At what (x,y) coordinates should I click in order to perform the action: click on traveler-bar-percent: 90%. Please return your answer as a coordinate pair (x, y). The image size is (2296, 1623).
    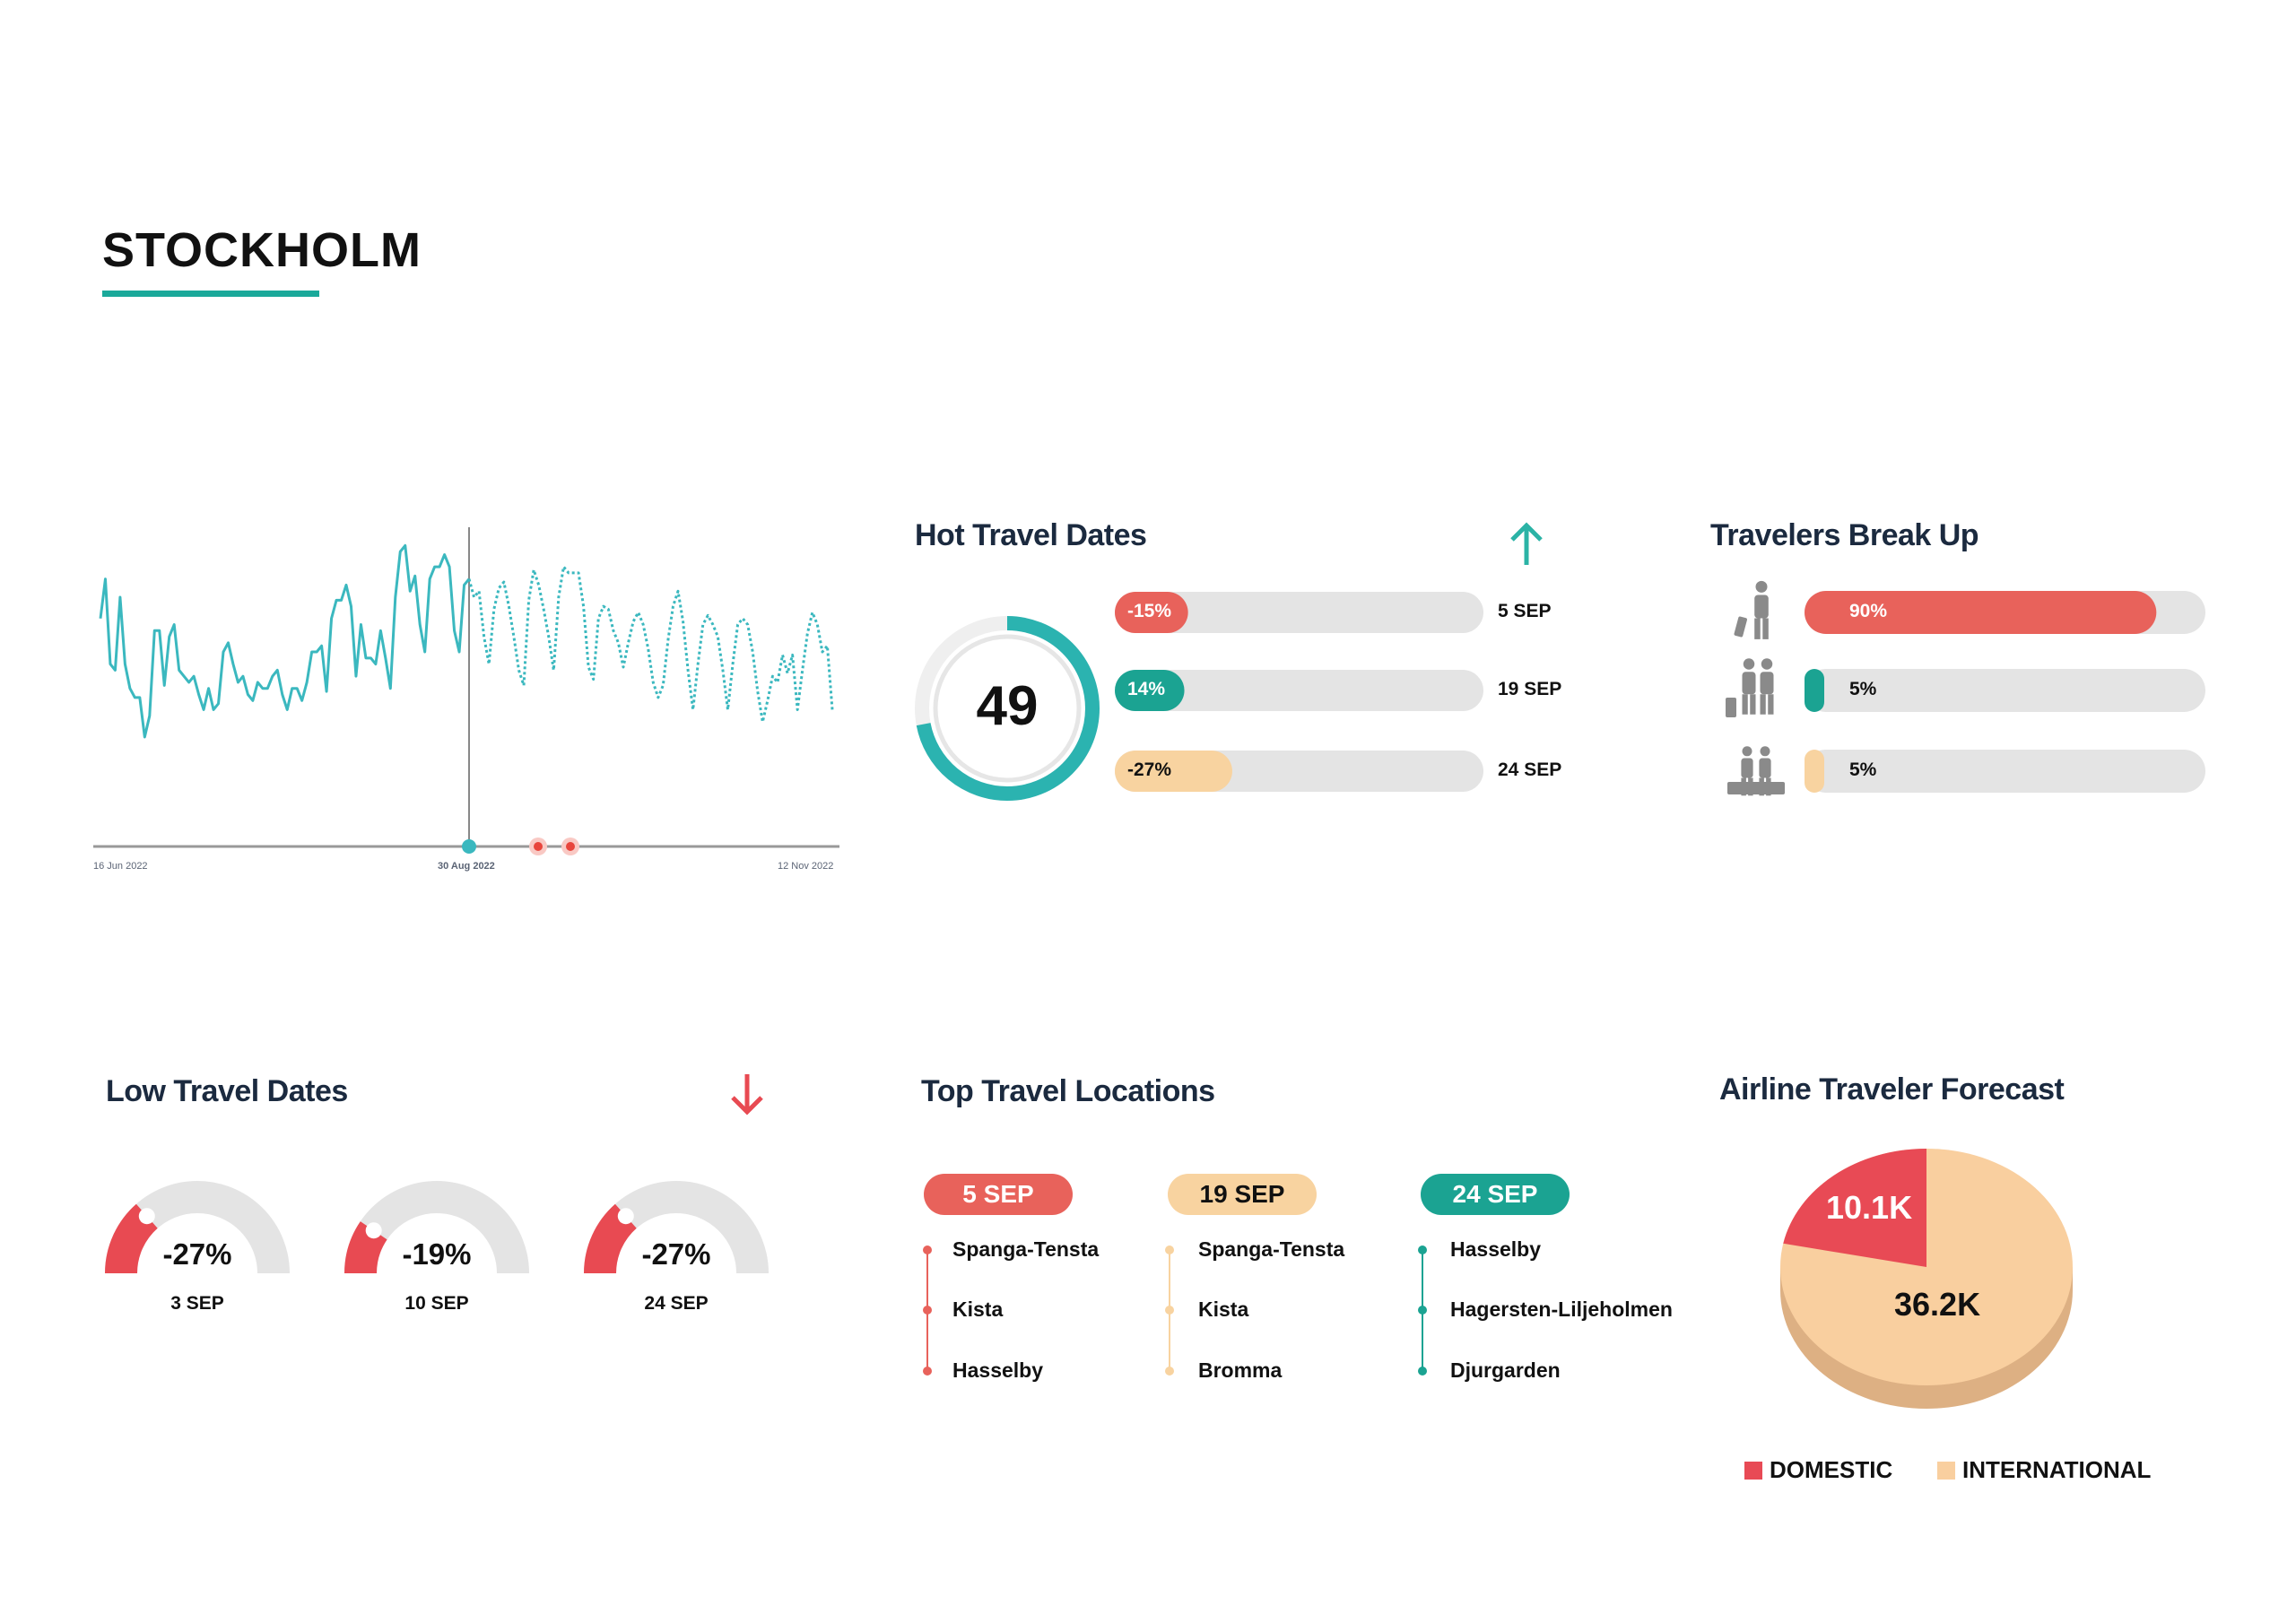
    Looking at the image, I should click on (1868, 611).